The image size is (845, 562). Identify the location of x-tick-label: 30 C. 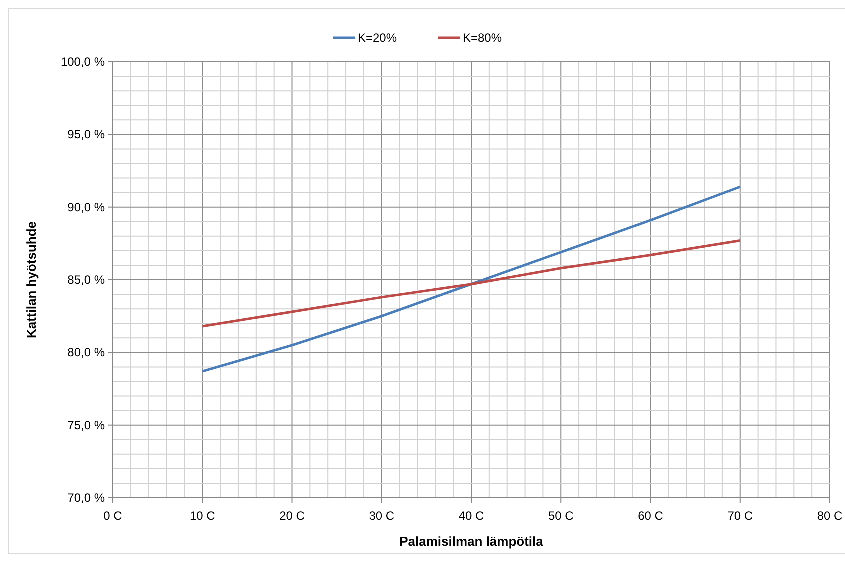
(382, 516).